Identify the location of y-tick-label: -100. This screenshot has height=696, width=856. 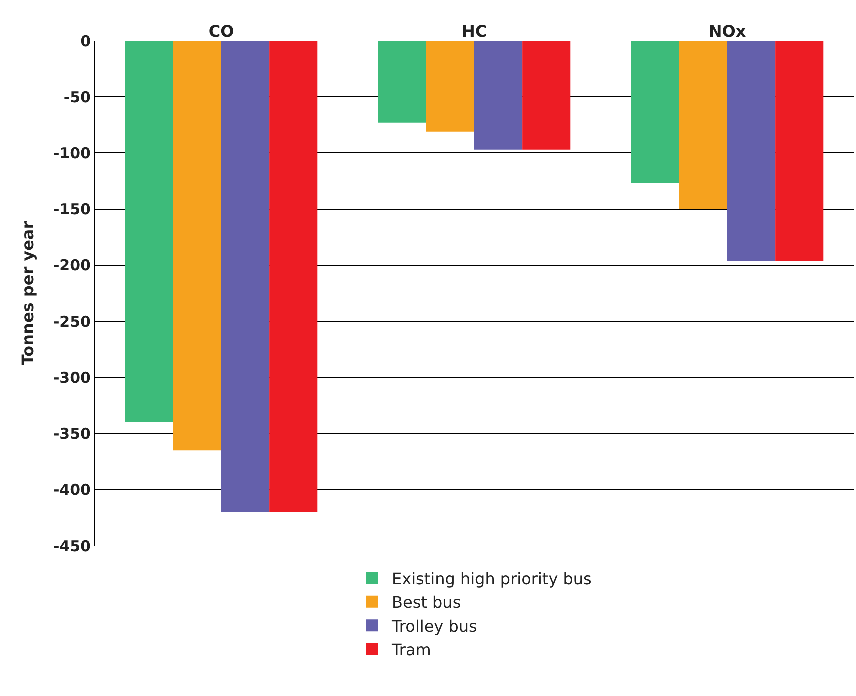
(72, 153).